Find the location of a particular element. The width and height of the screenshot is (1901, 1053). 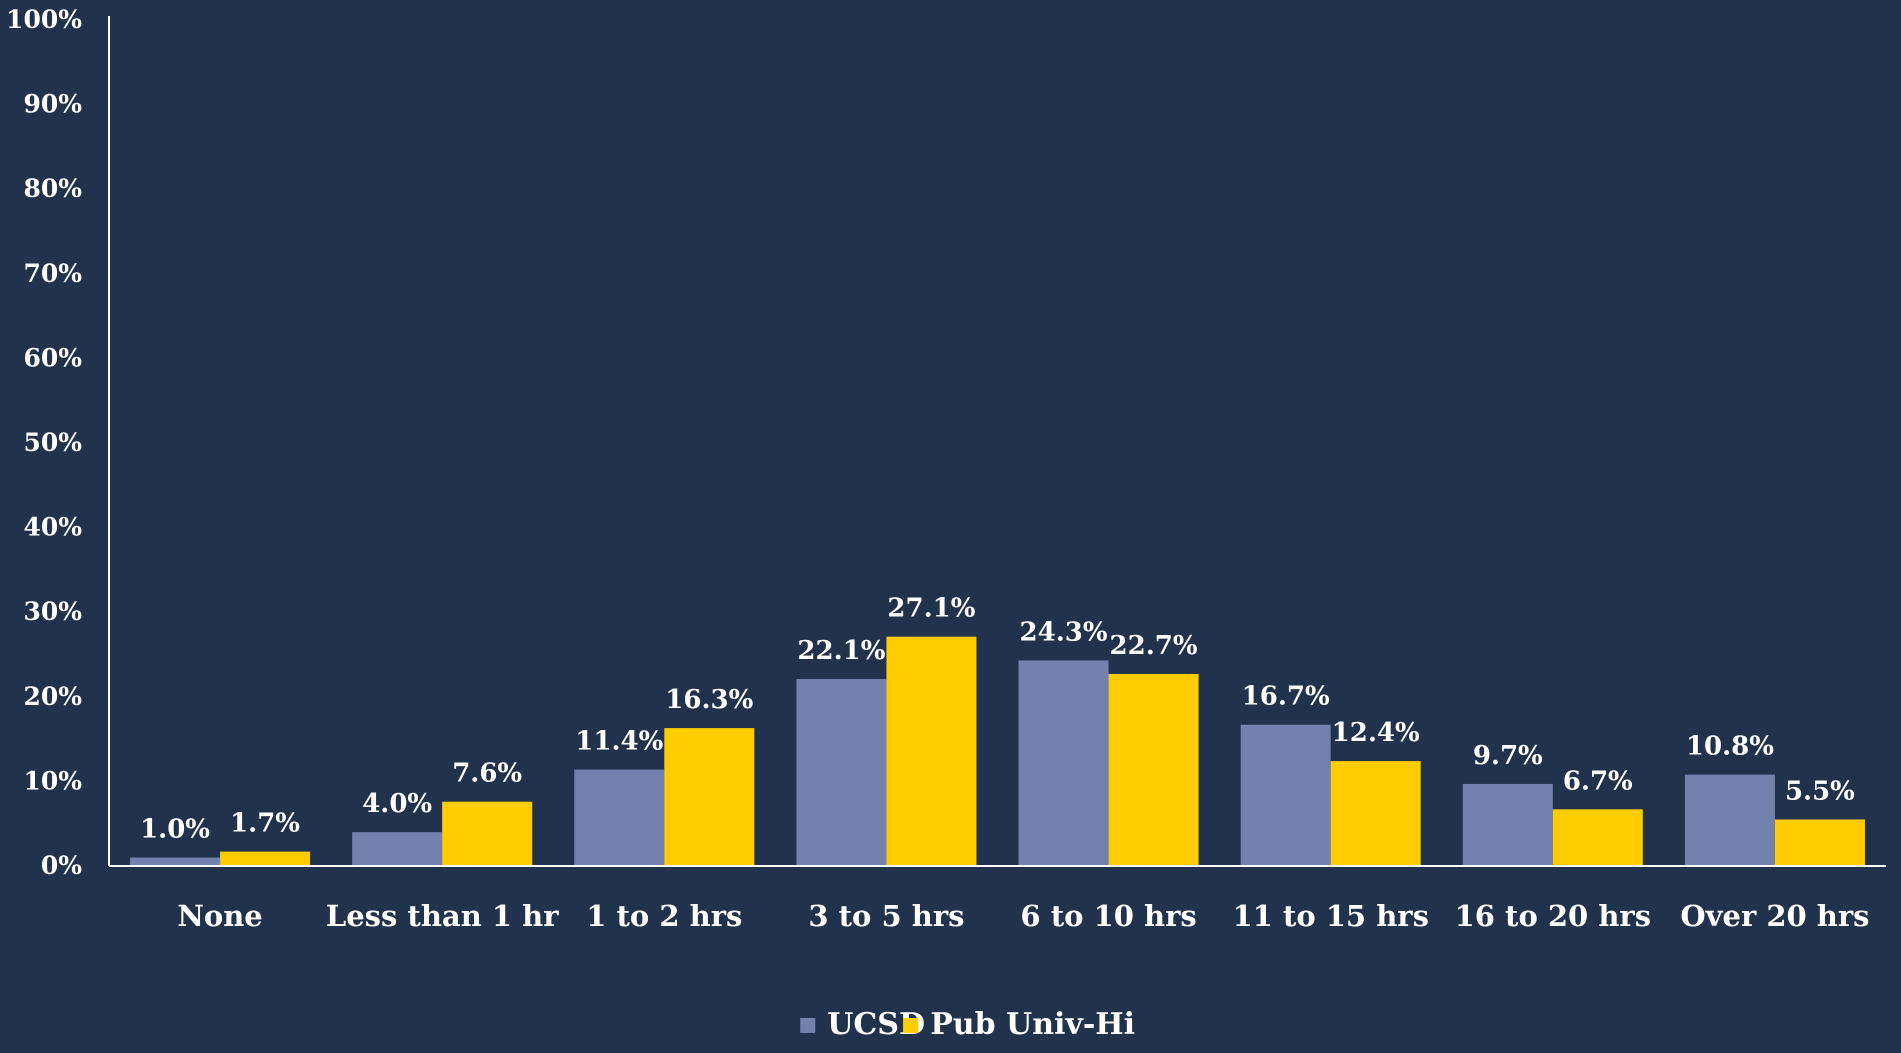

data-label: 11.4% is located at coordinates (619, 742).